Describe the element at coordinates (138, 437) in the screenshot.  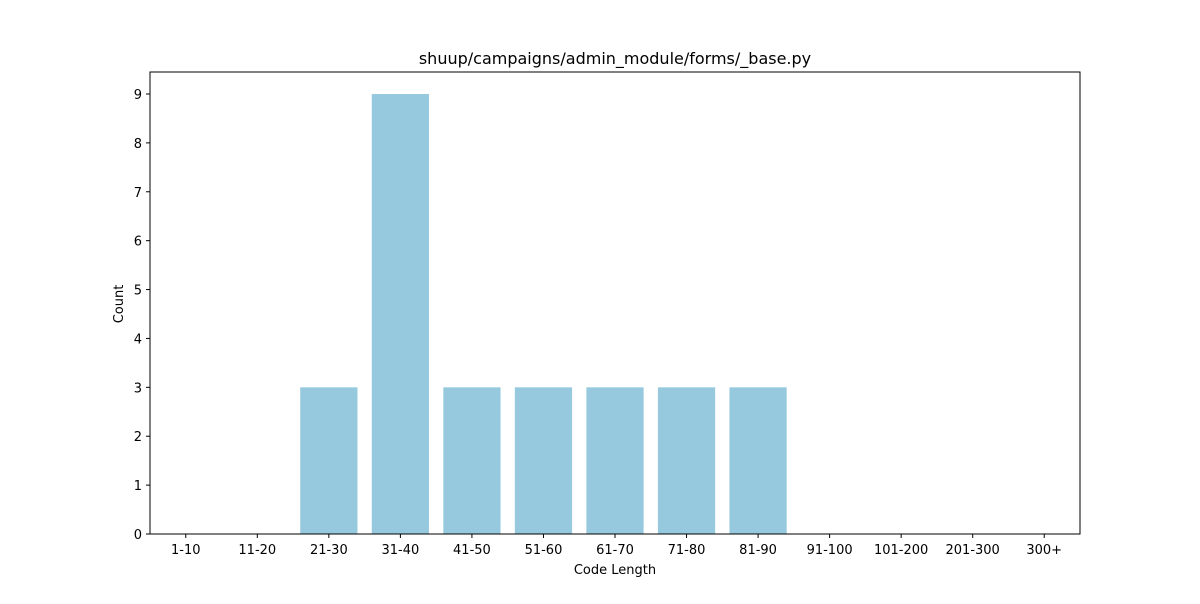
I see `y-tick-label: 2` at that location.